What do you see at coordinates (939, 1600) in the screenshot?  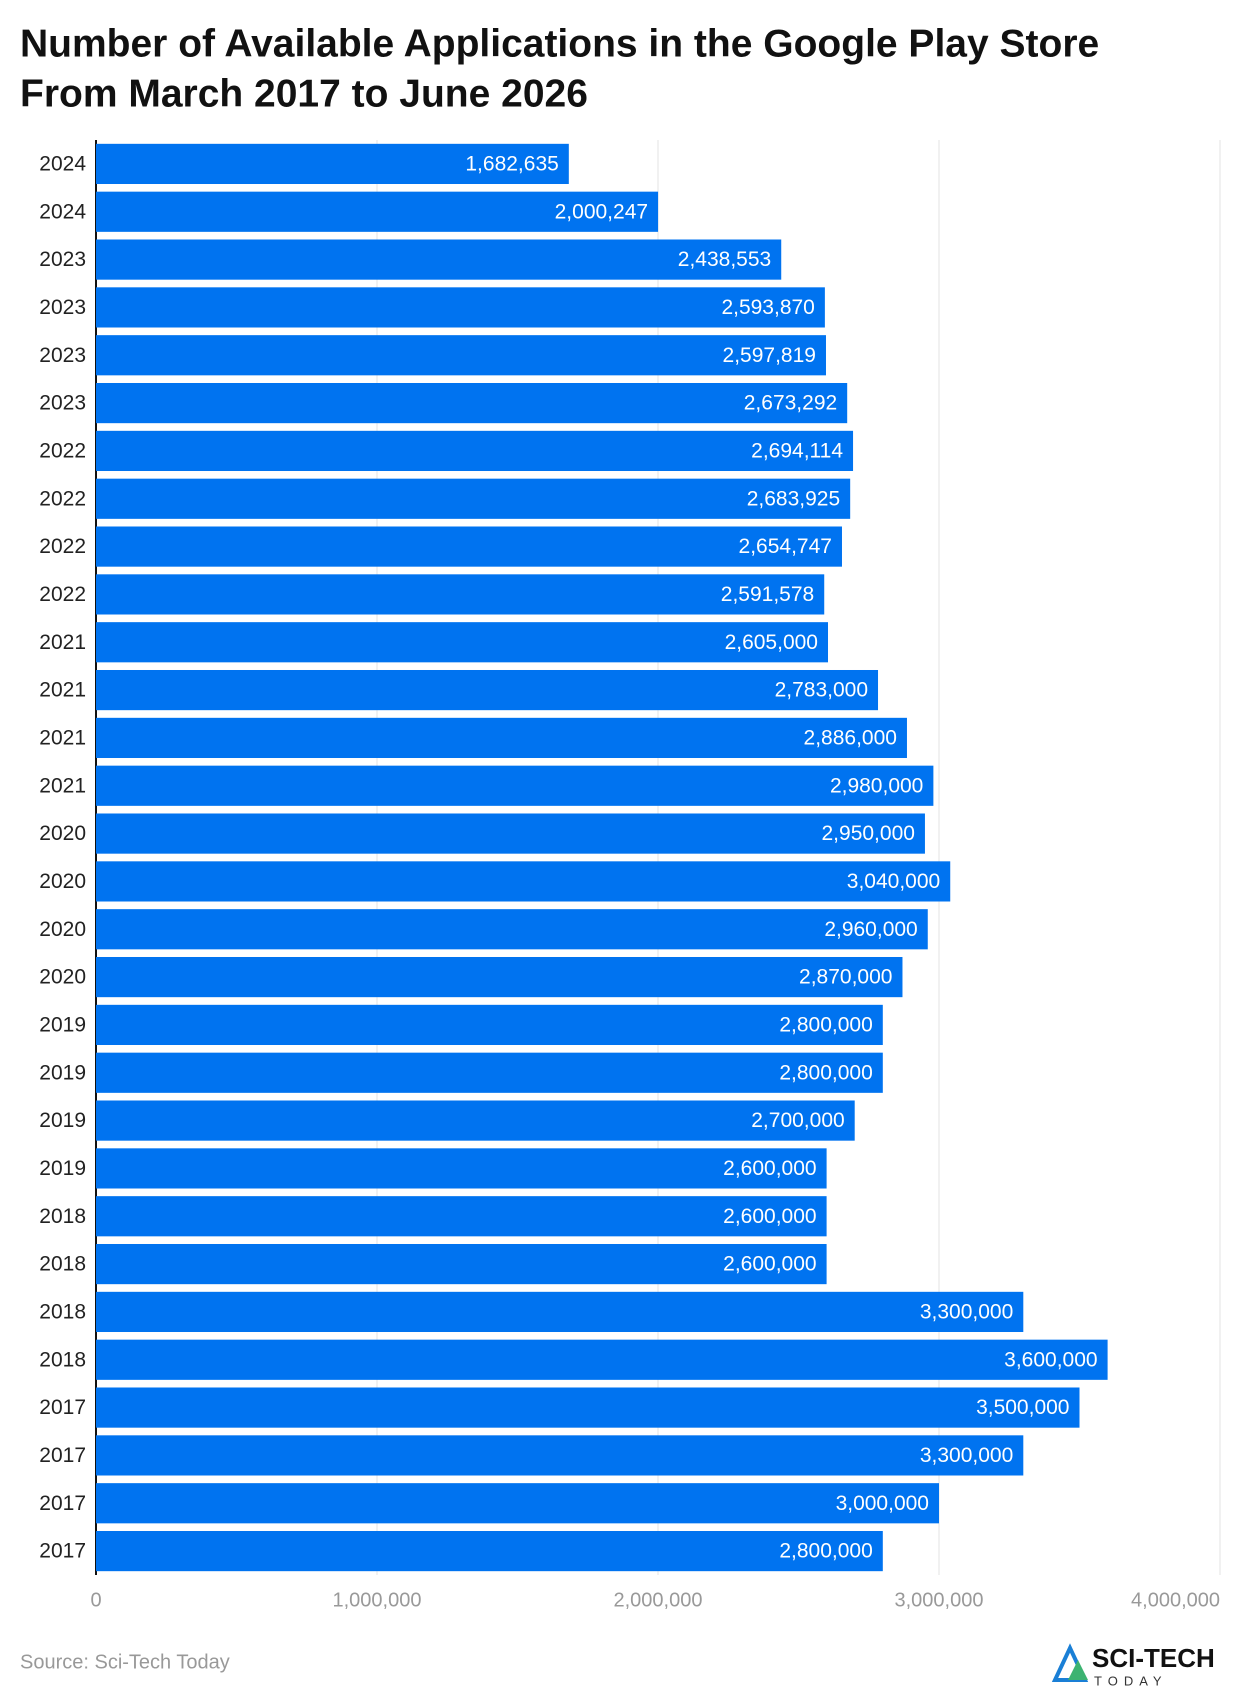 I see `x-tick-label: 3,000,000` at bounding box center [939, 1600].